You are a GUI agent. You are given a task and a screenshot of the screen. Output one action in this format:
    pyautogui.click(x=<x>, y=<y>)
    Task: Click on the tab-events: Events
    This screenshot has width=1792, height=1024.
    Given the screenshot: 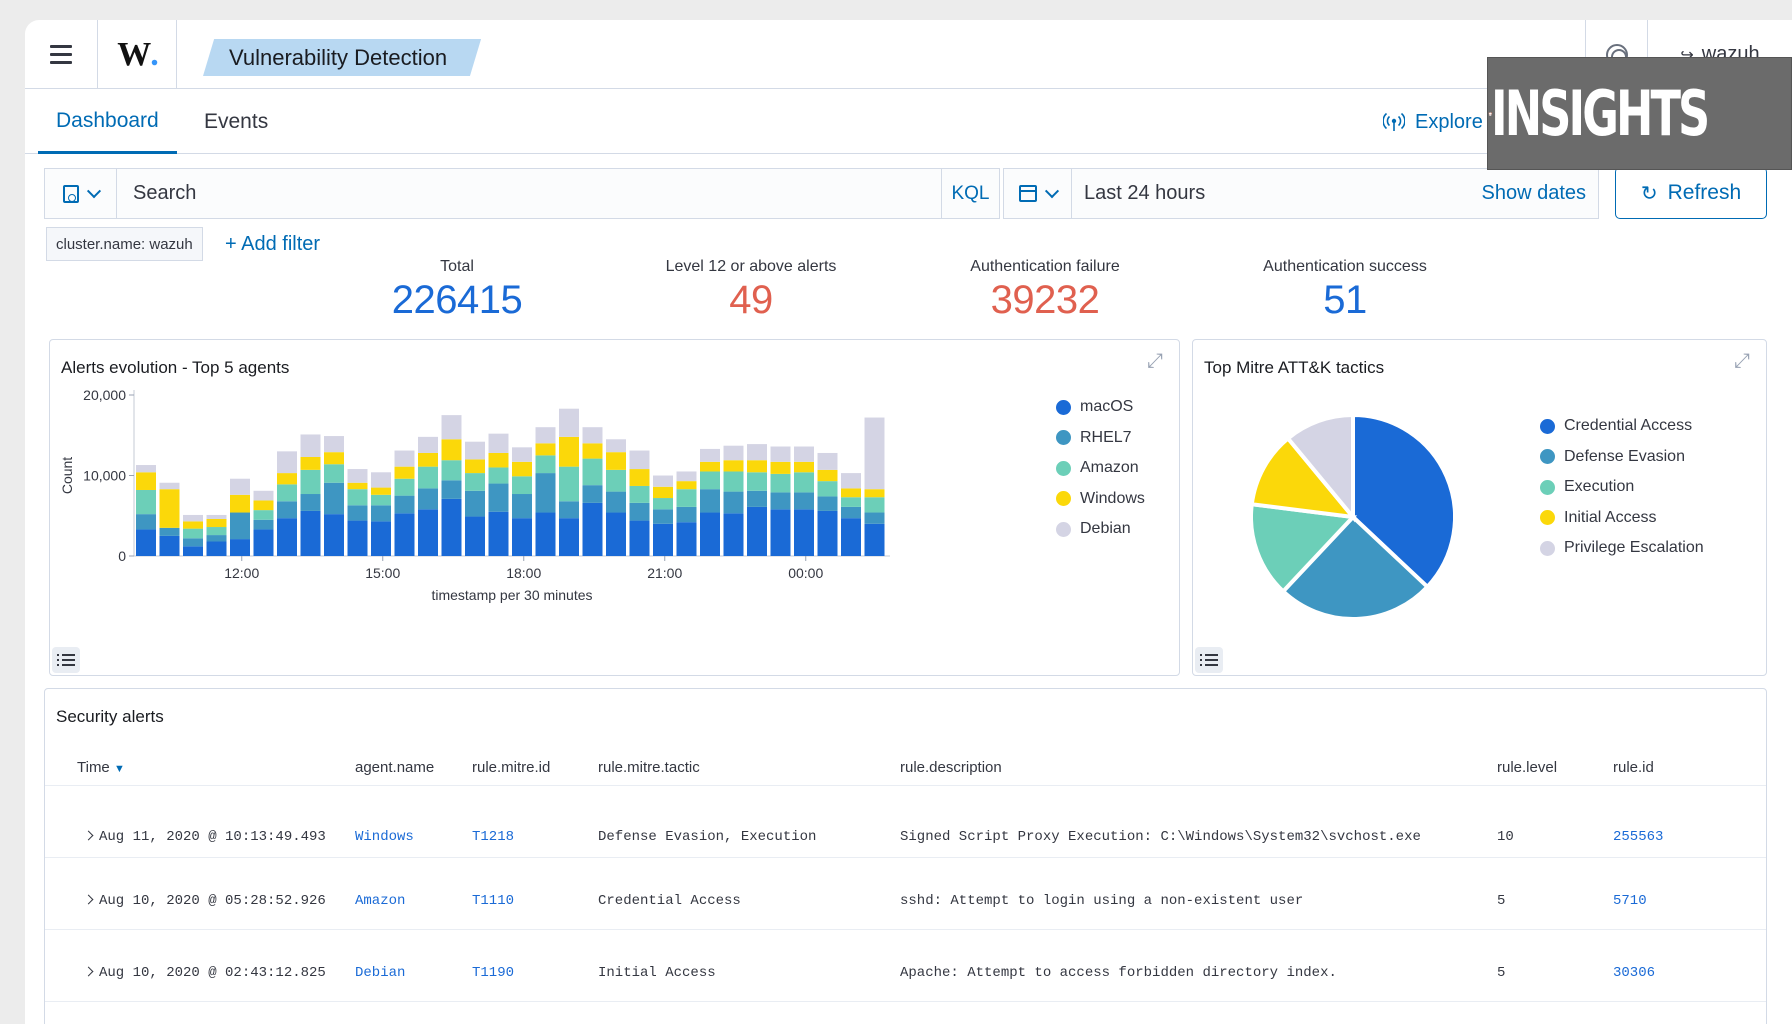 What is the action you would take?
    pyautogui.click(x=236, y=122)
    